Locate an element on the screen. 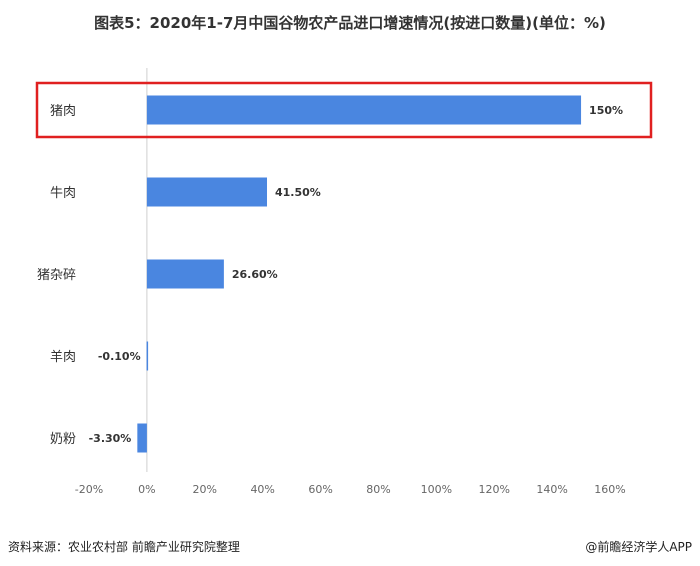 The image size is (700, 566). x-tick-label: 80% is located at coordinates (378, 489).